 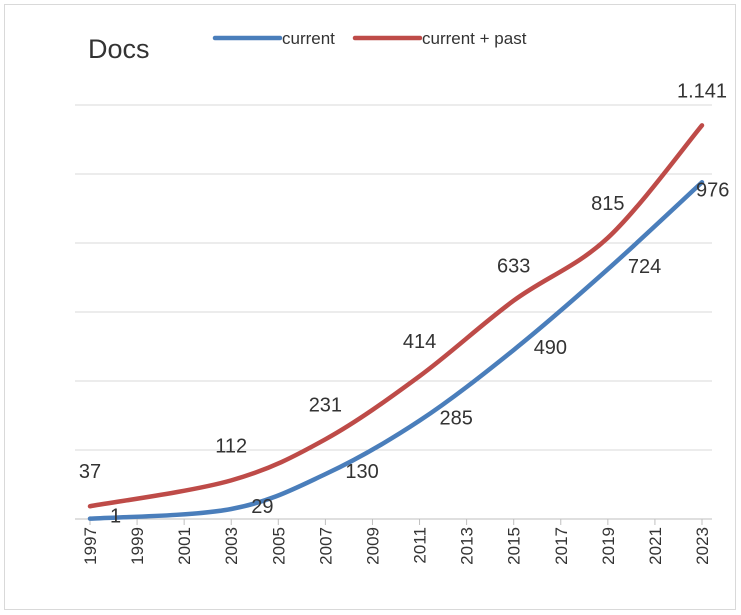 I want to click on x-tick-label: 2021, so click(x=655, y=546).